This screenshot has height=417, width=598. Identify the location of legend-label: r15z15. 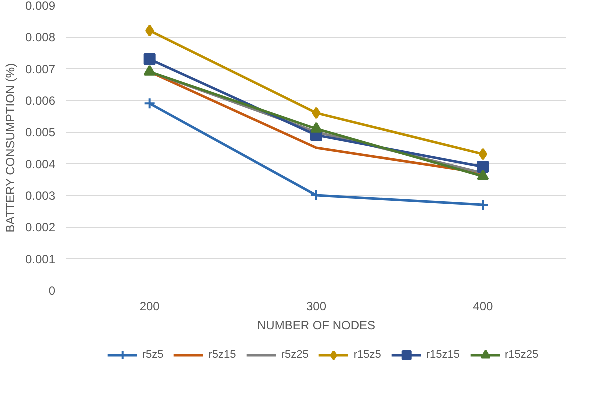
(443, 355).